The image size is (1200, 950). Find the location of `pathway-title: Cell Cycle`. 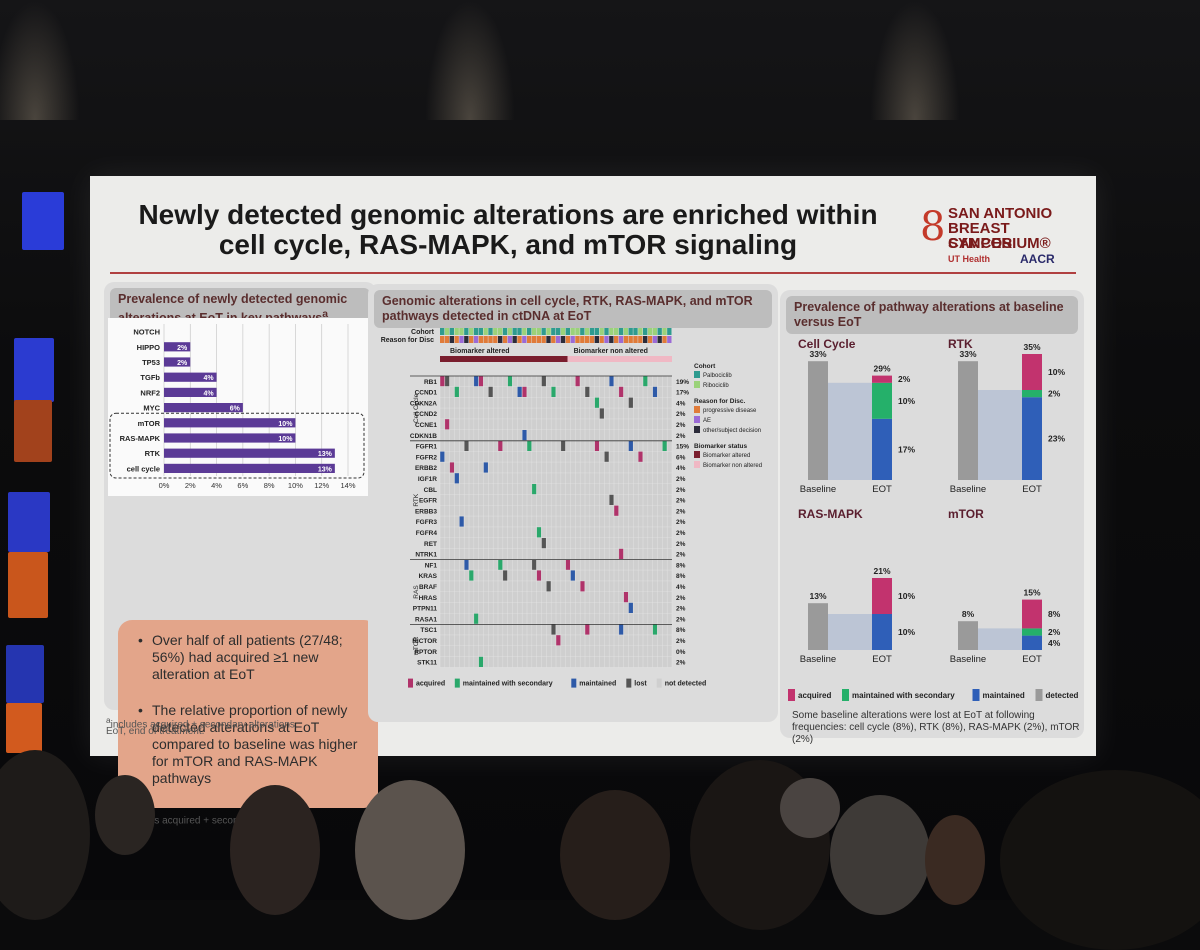

pathway-title: Cell Cycle is located at coordinates (827, 344).